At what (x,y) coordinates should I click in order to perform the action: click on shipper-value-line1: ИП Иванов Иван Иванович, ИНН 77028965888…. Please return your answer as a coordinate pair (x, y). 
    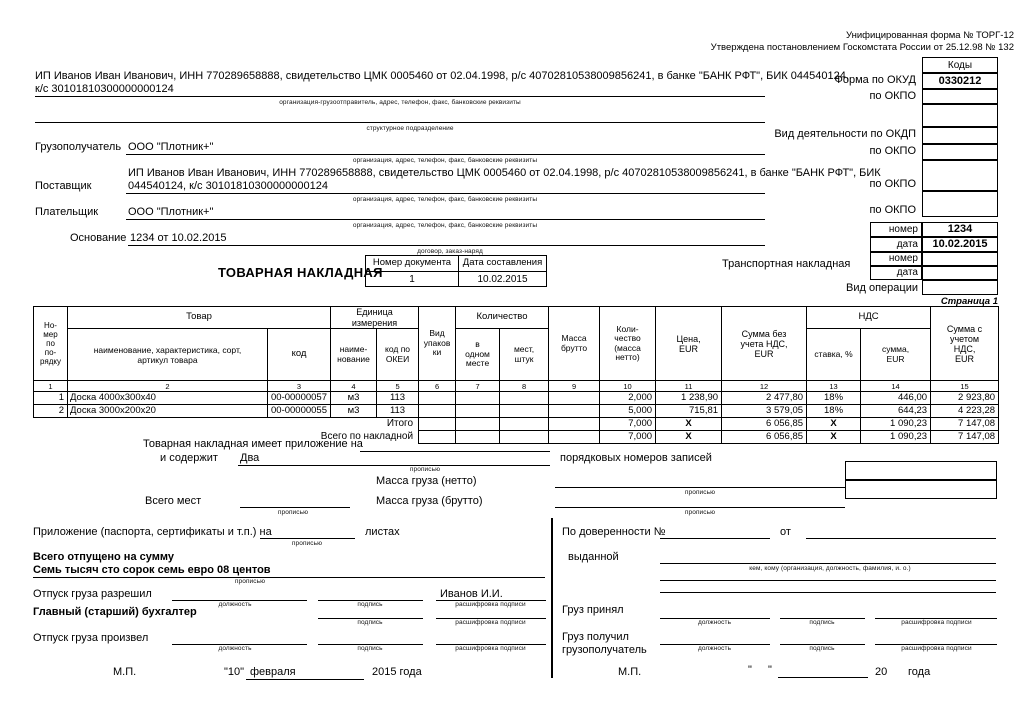
    Looking at the image, I should click on (442, 76).